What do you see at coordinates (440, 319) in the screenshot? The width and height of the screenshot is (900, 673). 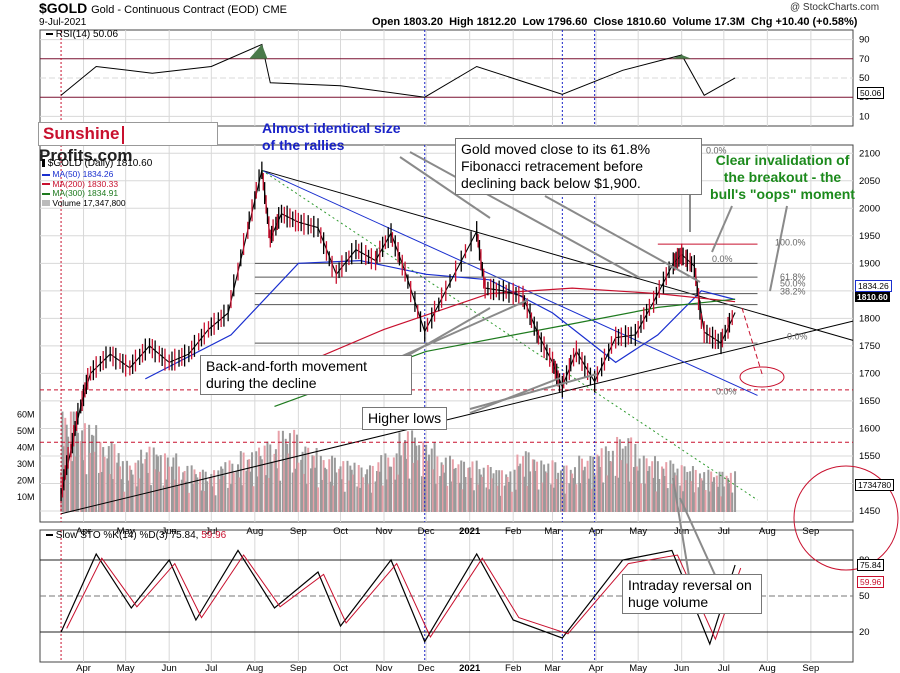 I see `ma50-line` at bounding box center [440, 319].